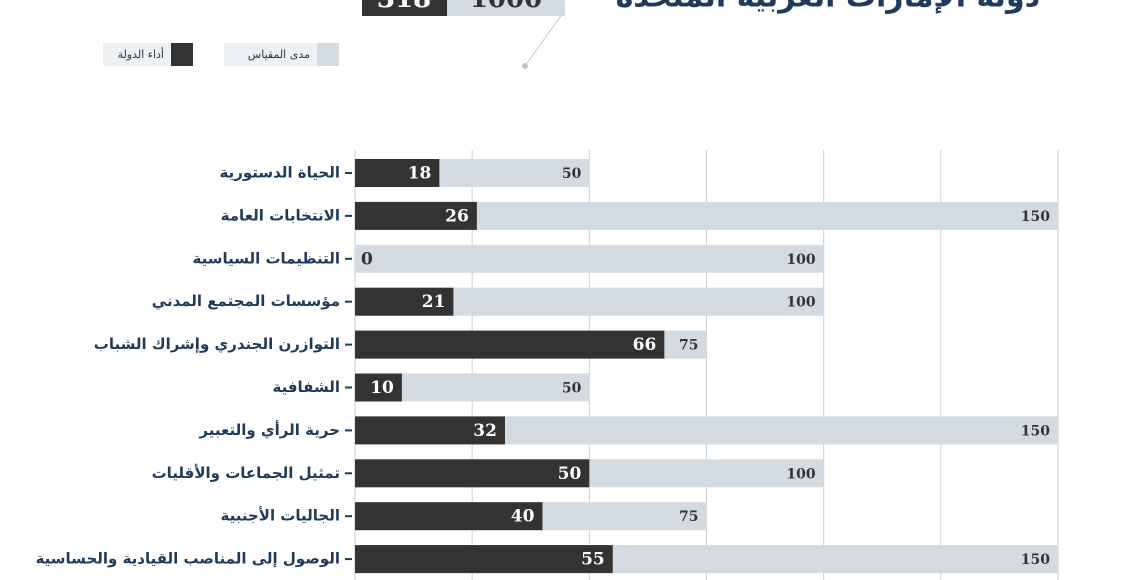 The height and width of the screenshot is (580, 1130). What do you see at coordinates (593, 560) in the screenshot?
I see `value-label: 55` at bounding box center [593, 560].